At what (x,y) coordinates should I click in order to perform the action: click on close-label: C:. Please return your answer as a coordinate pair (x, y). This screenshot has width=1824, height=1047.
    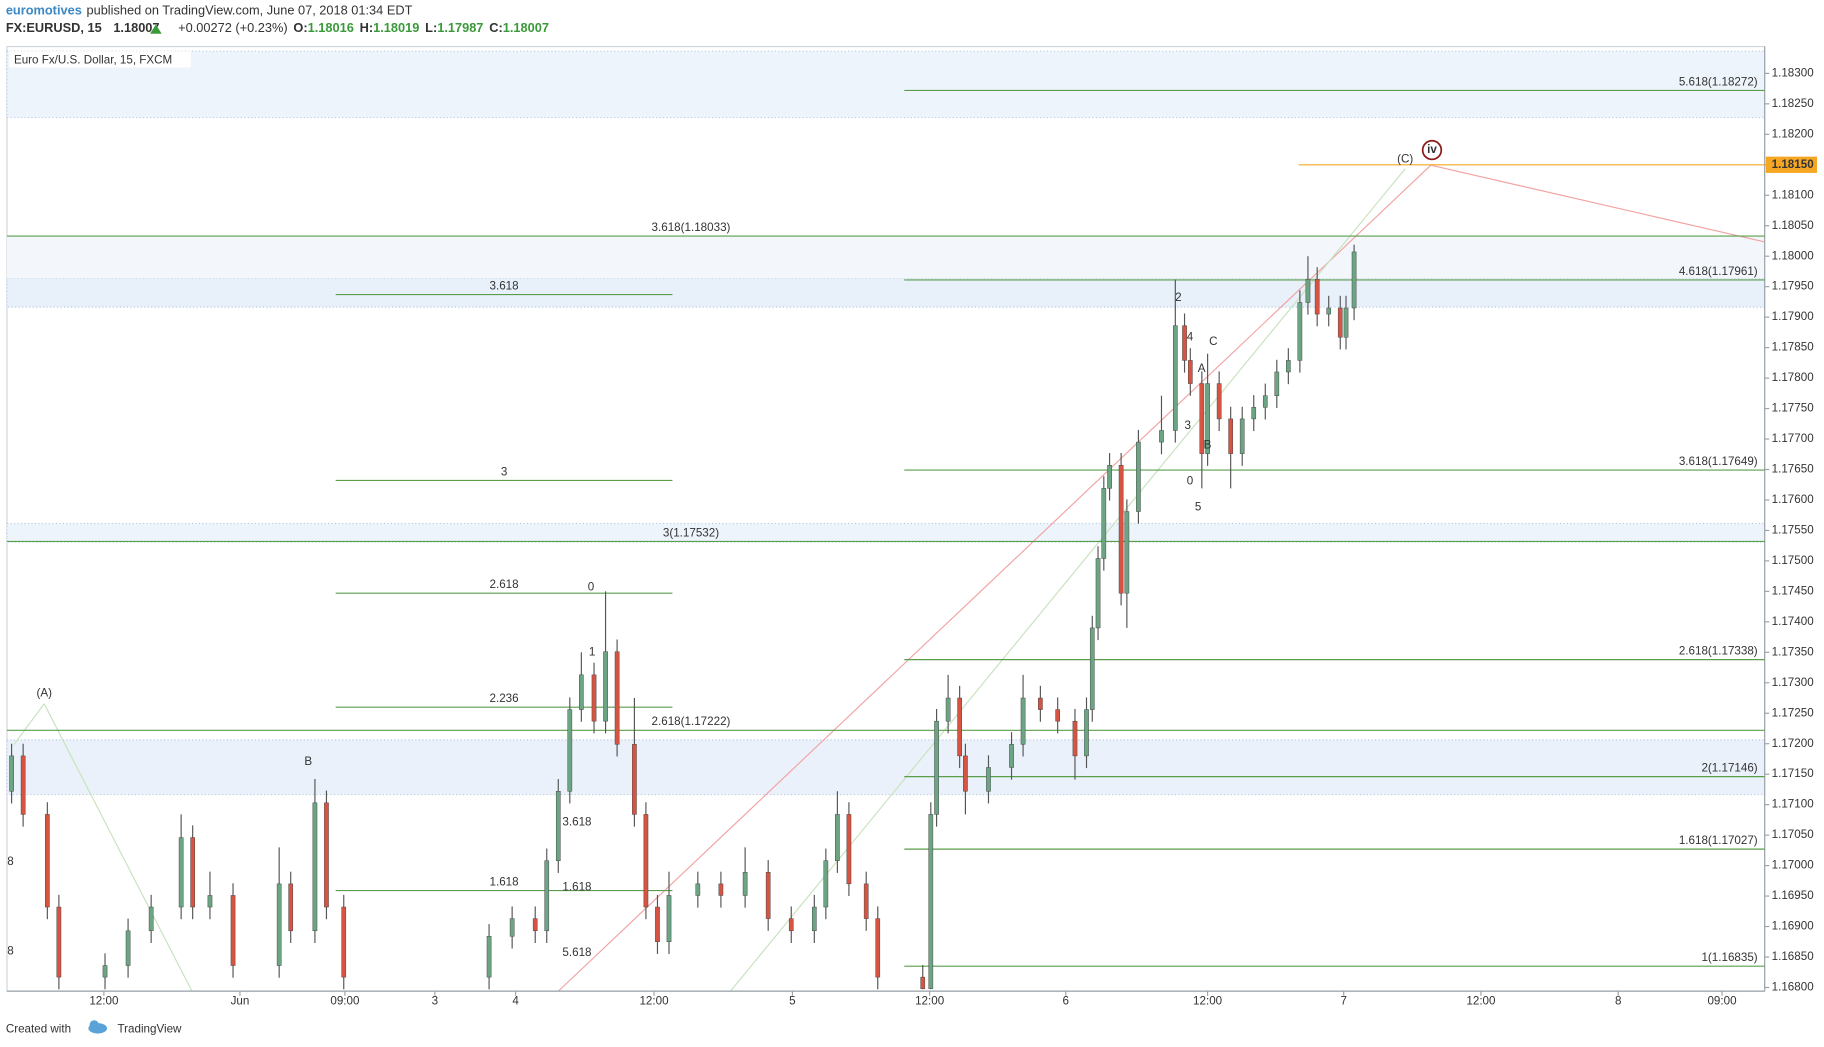
    Looking at the image, I should click on (496, 27).